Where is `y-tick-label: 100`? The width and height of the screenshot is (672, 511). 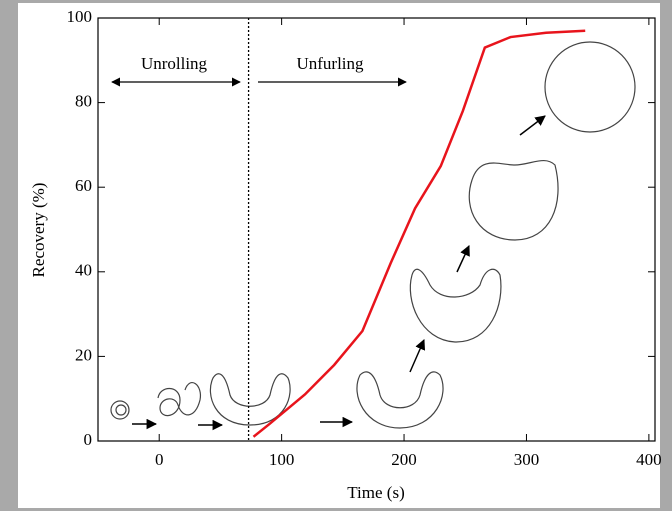
y-tick-label: 100 is located at coordinates (80, 16).